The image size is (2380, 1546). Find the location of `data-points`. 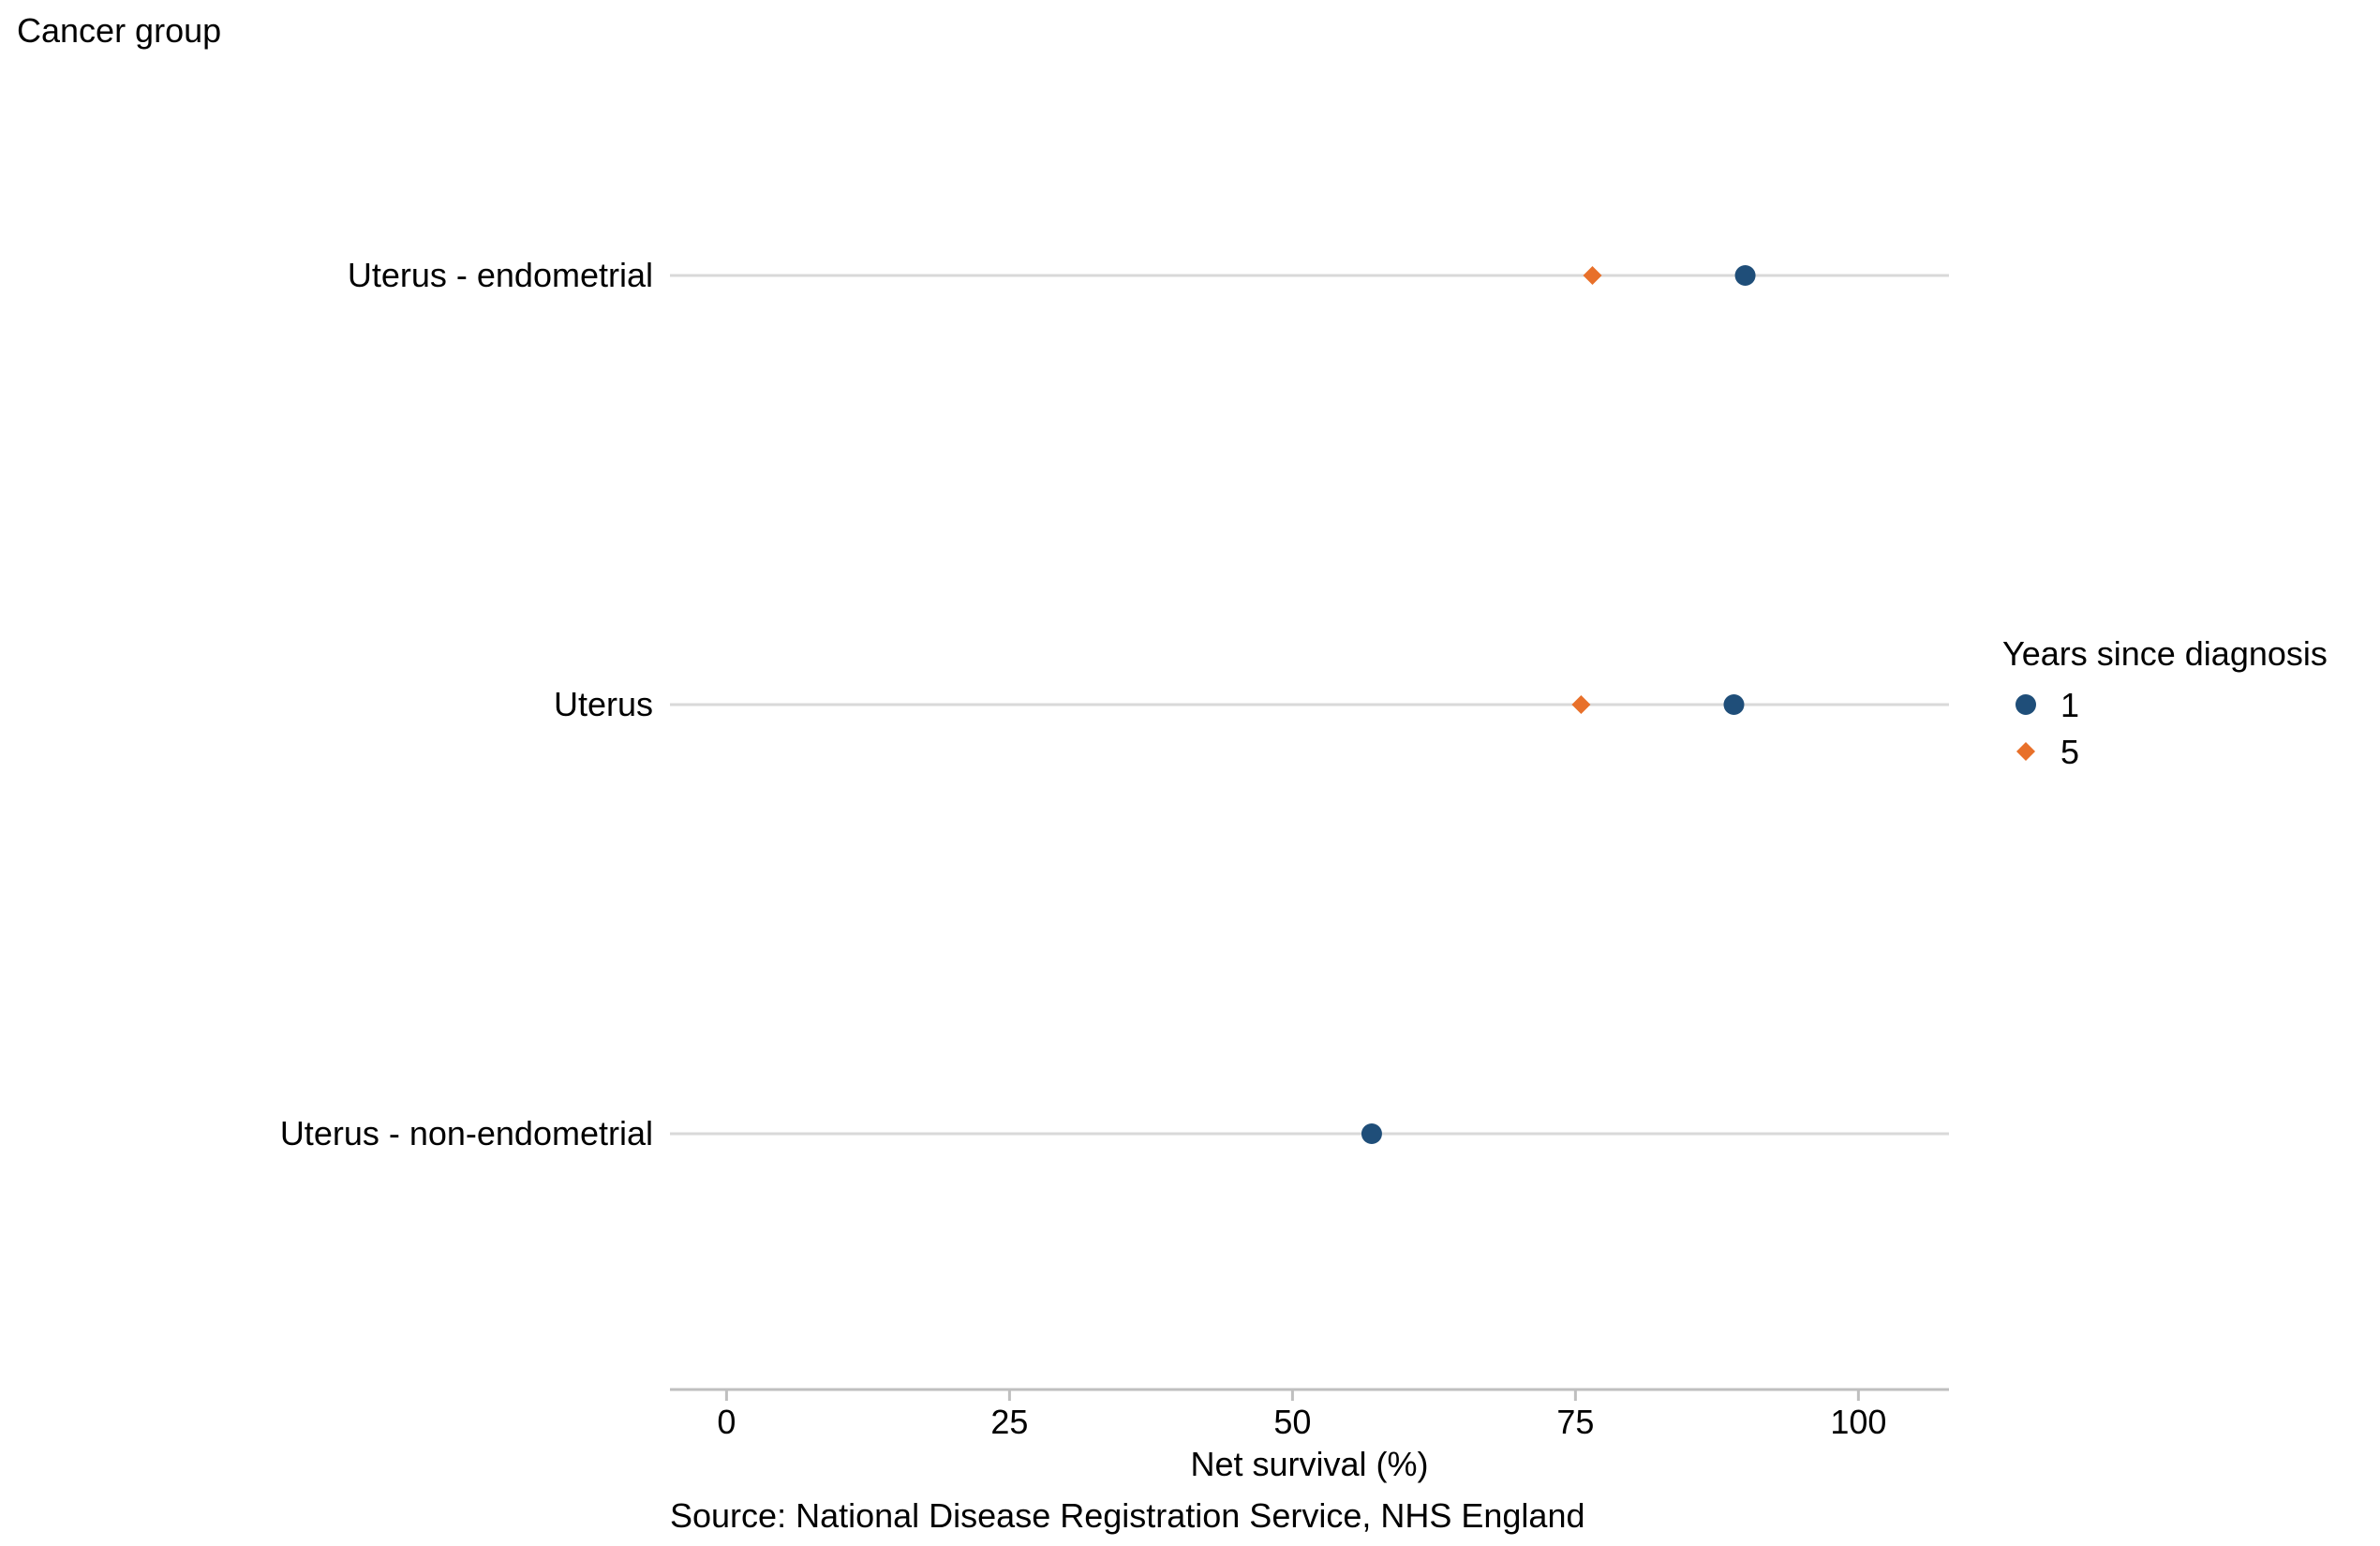

data-points is located at coordinates (1558, 704).